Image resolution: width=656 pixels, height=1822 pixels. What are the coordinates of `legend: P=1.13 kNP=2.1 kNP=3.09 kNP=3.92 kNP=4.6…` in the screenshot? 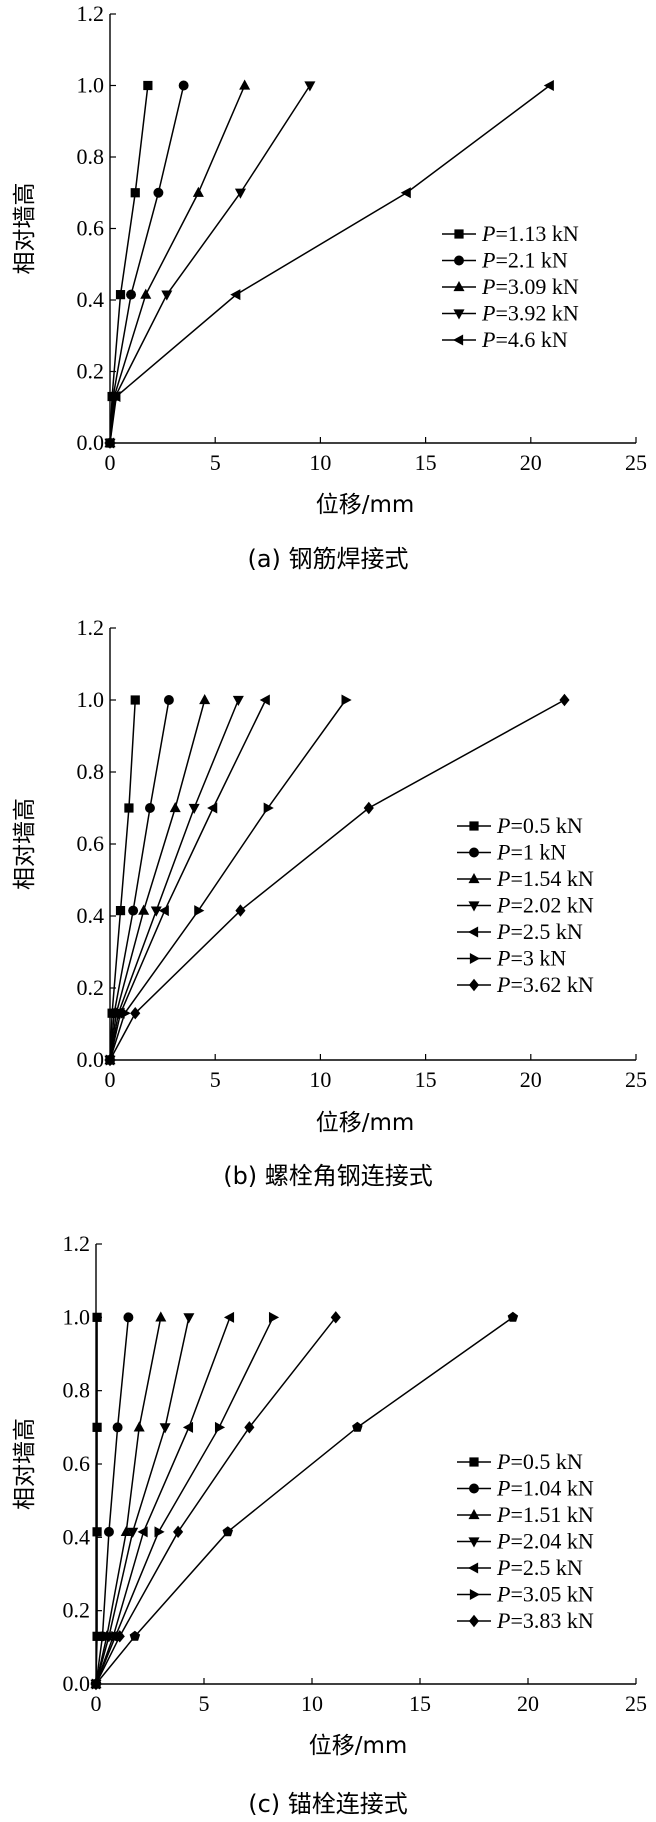 It's located at (510, 286).